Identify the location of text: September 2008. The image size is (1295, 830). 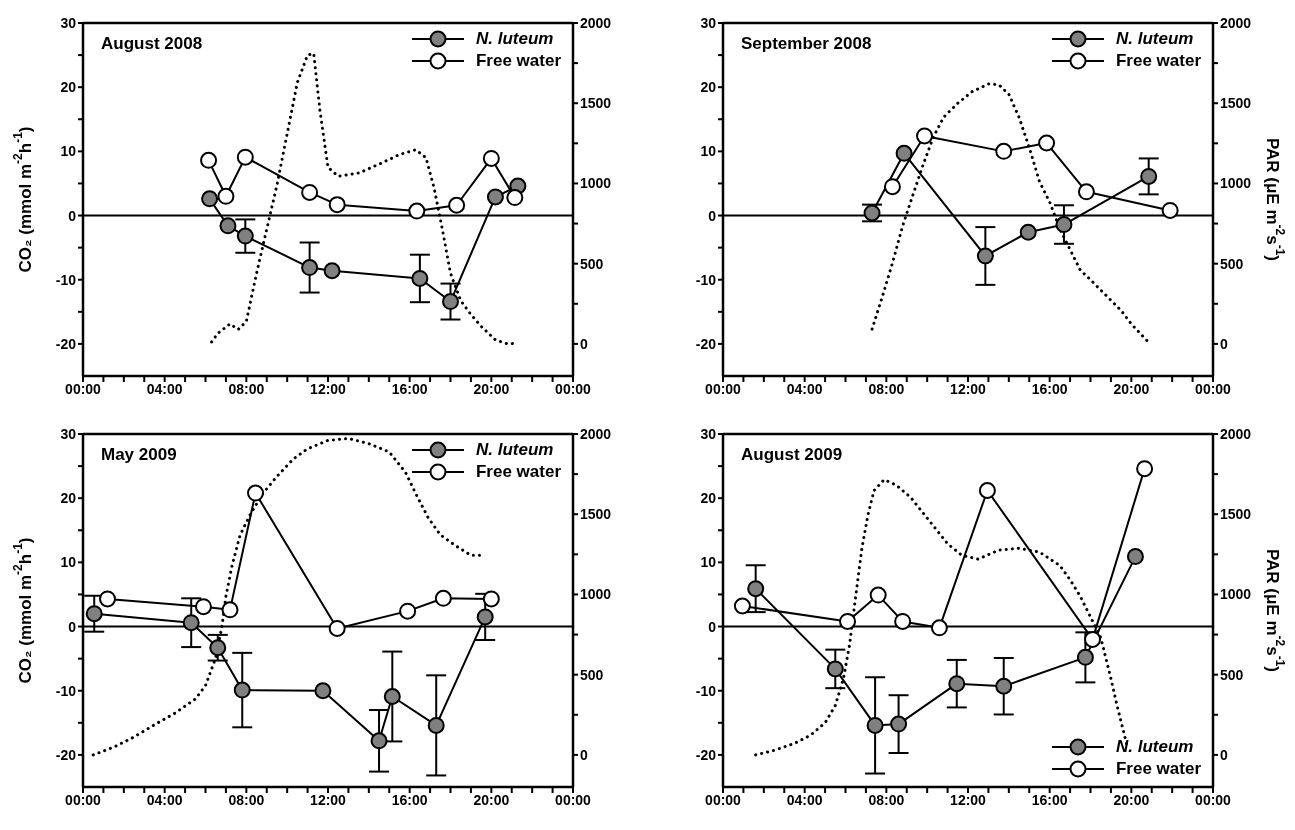
(806, 44).